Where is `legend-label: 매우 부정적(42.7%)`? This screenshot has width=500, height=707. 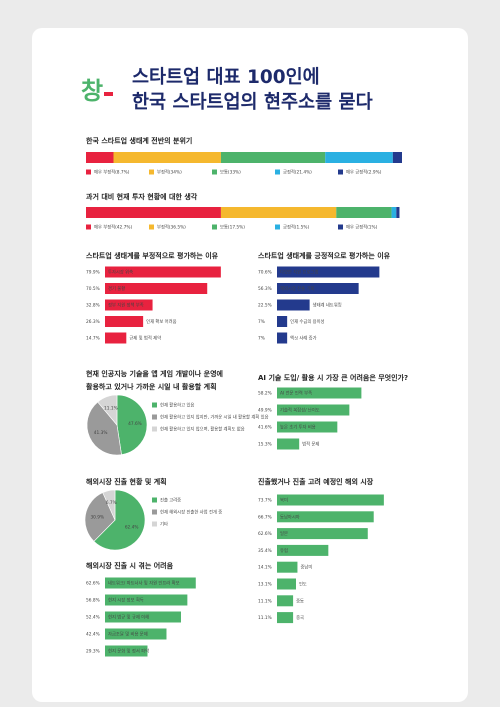 legend-label: 매우 부정적(42.7%) is located at coordinates (113, 227).